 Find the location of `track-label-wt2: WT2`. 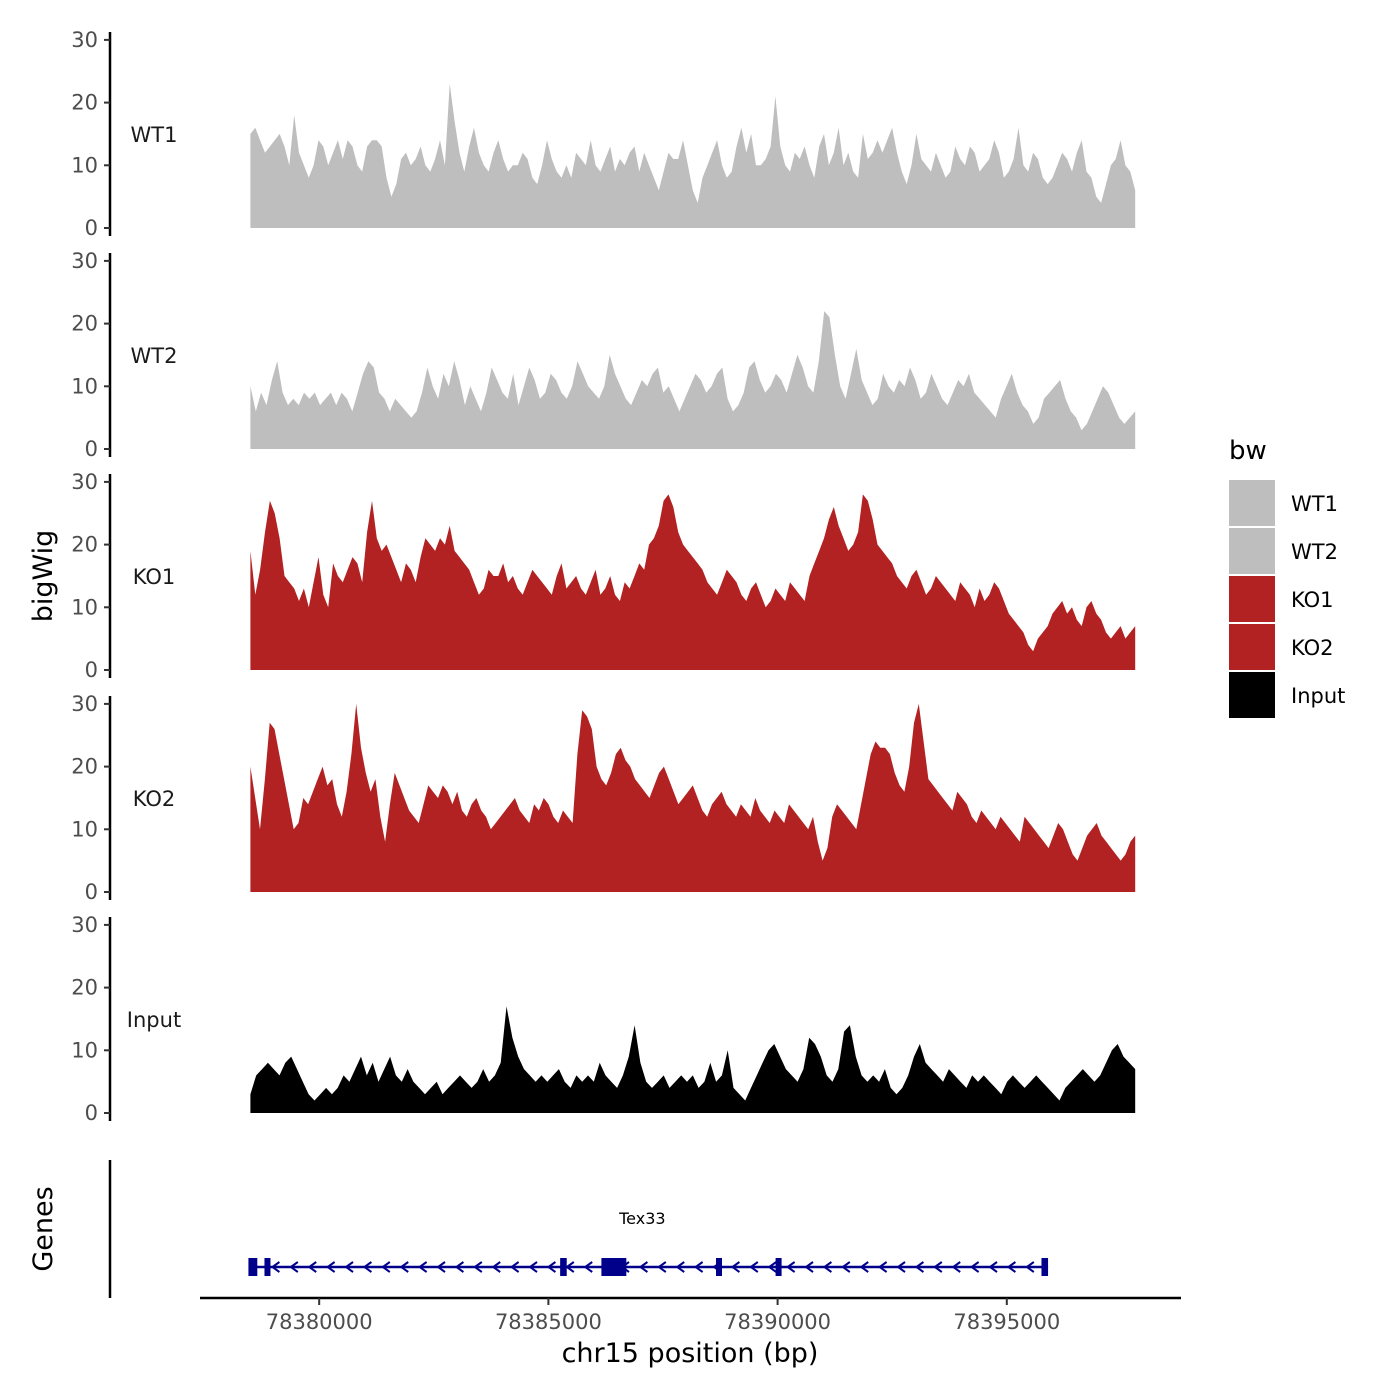

track-label-wt2: WT2 is located at coordinates (154, 356).